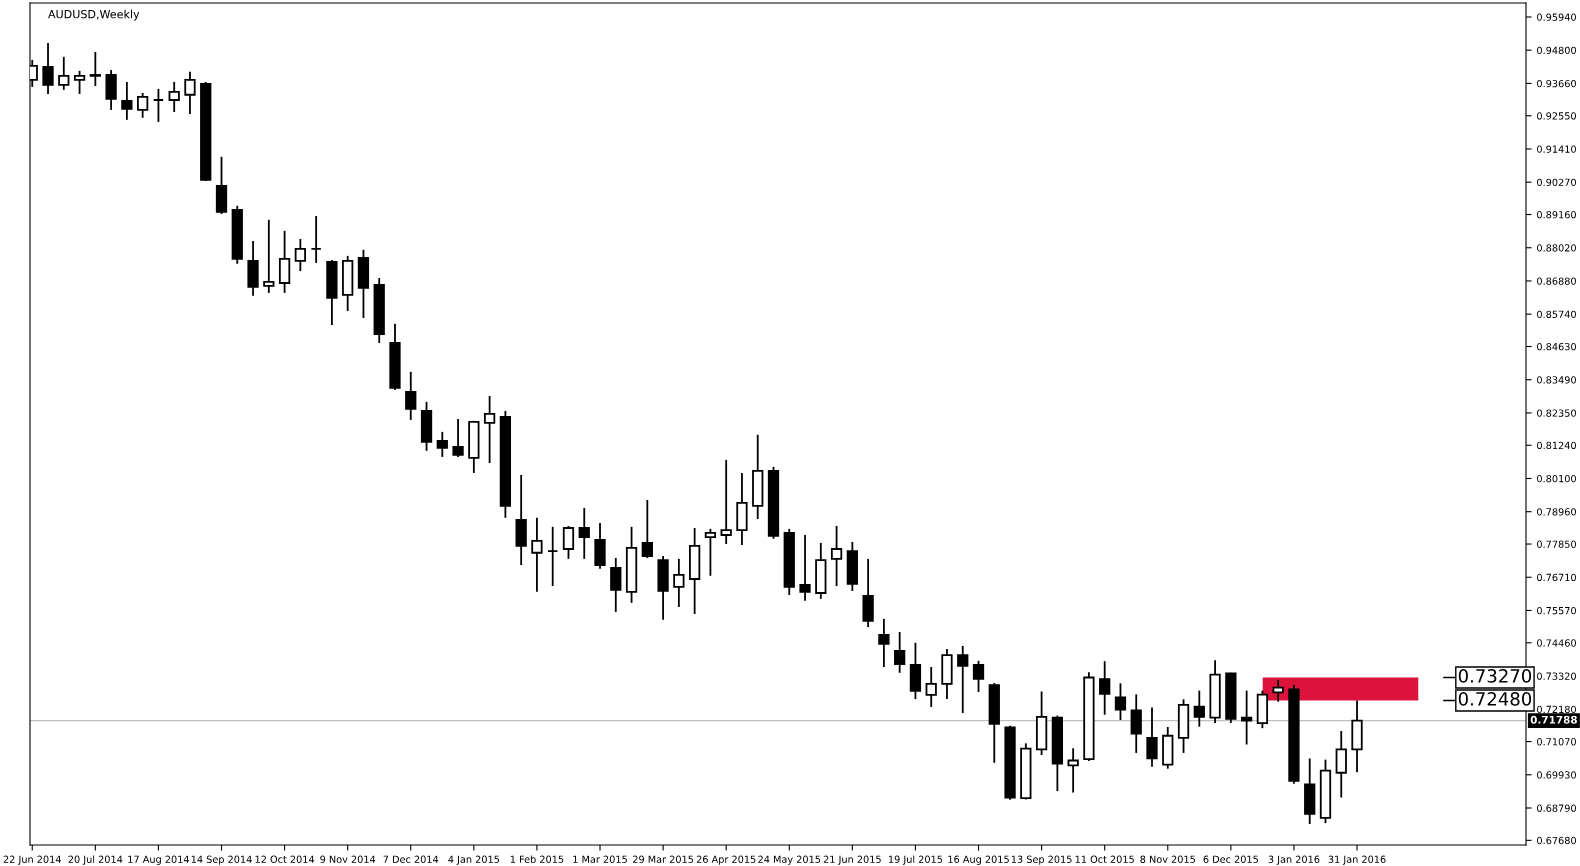 The height and width of the screenshot is (866, 1580). I want to click on x-tick-label: 31 Jan 2016, so click(1357, 860).